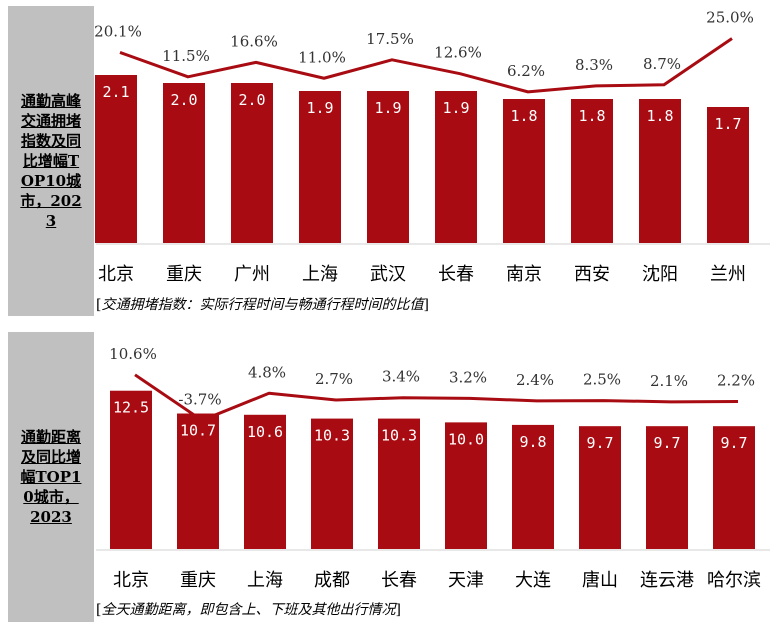  What do you see at coordinates (730, 18) in the screenshot?
I see `line-value-label: 25.0%` at bounding box center [730, 18].